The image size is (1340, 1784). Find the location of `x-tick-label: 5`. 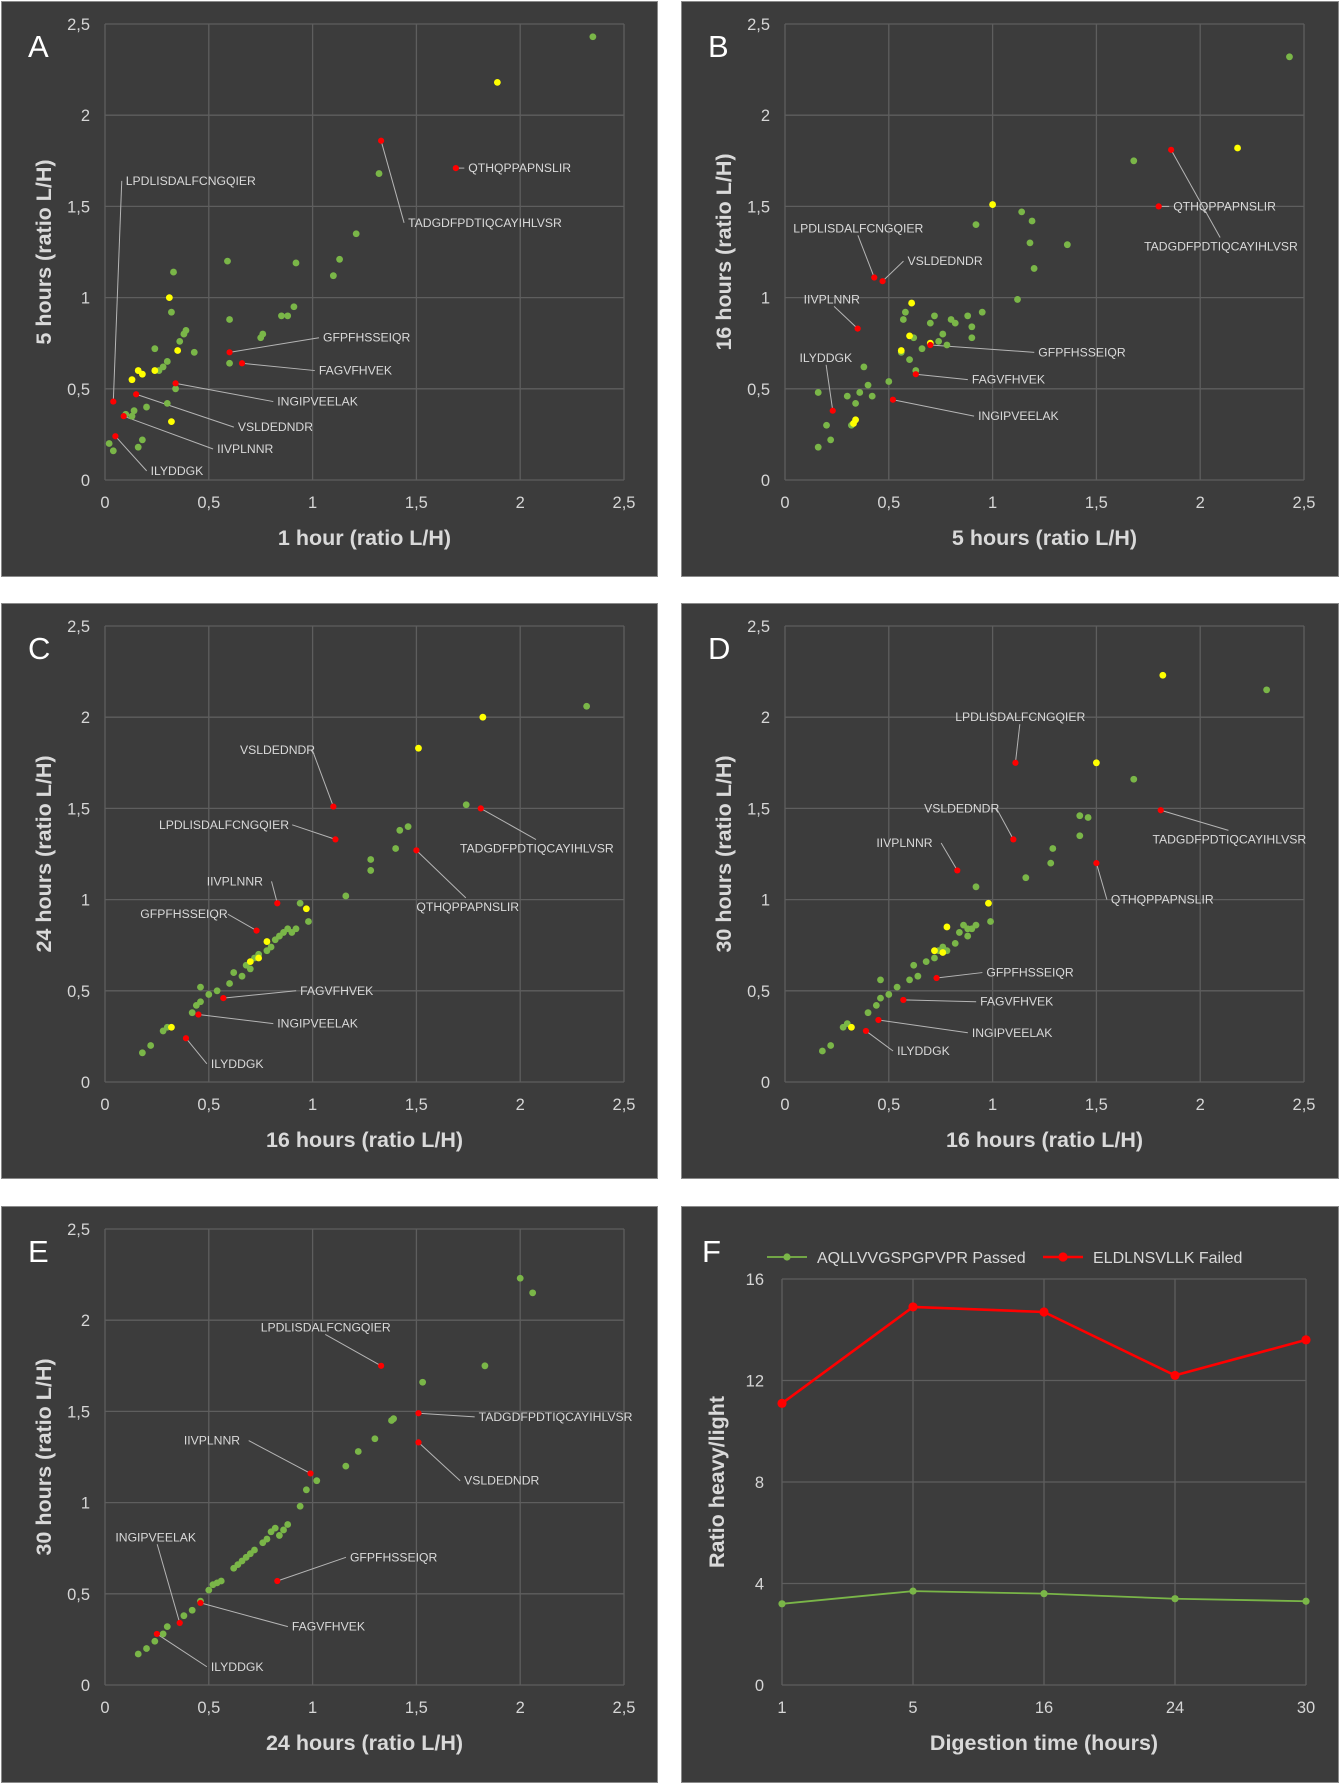

x-tick-label: 5 is located at coordinates (912, 1708).